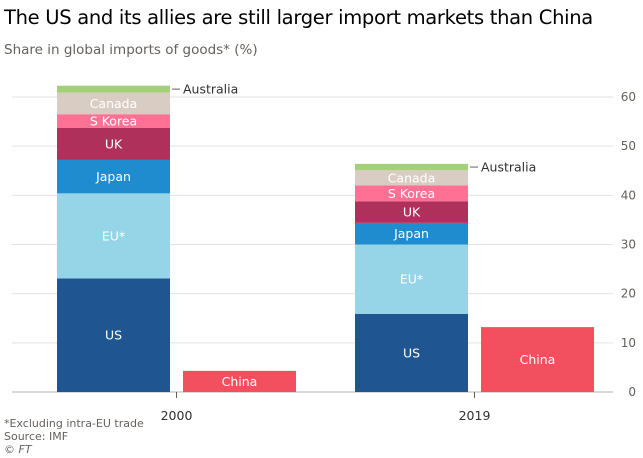 This screenshot has height=458, width=643. I want to click on bar-segment-eu-2000, so click(113, 236).